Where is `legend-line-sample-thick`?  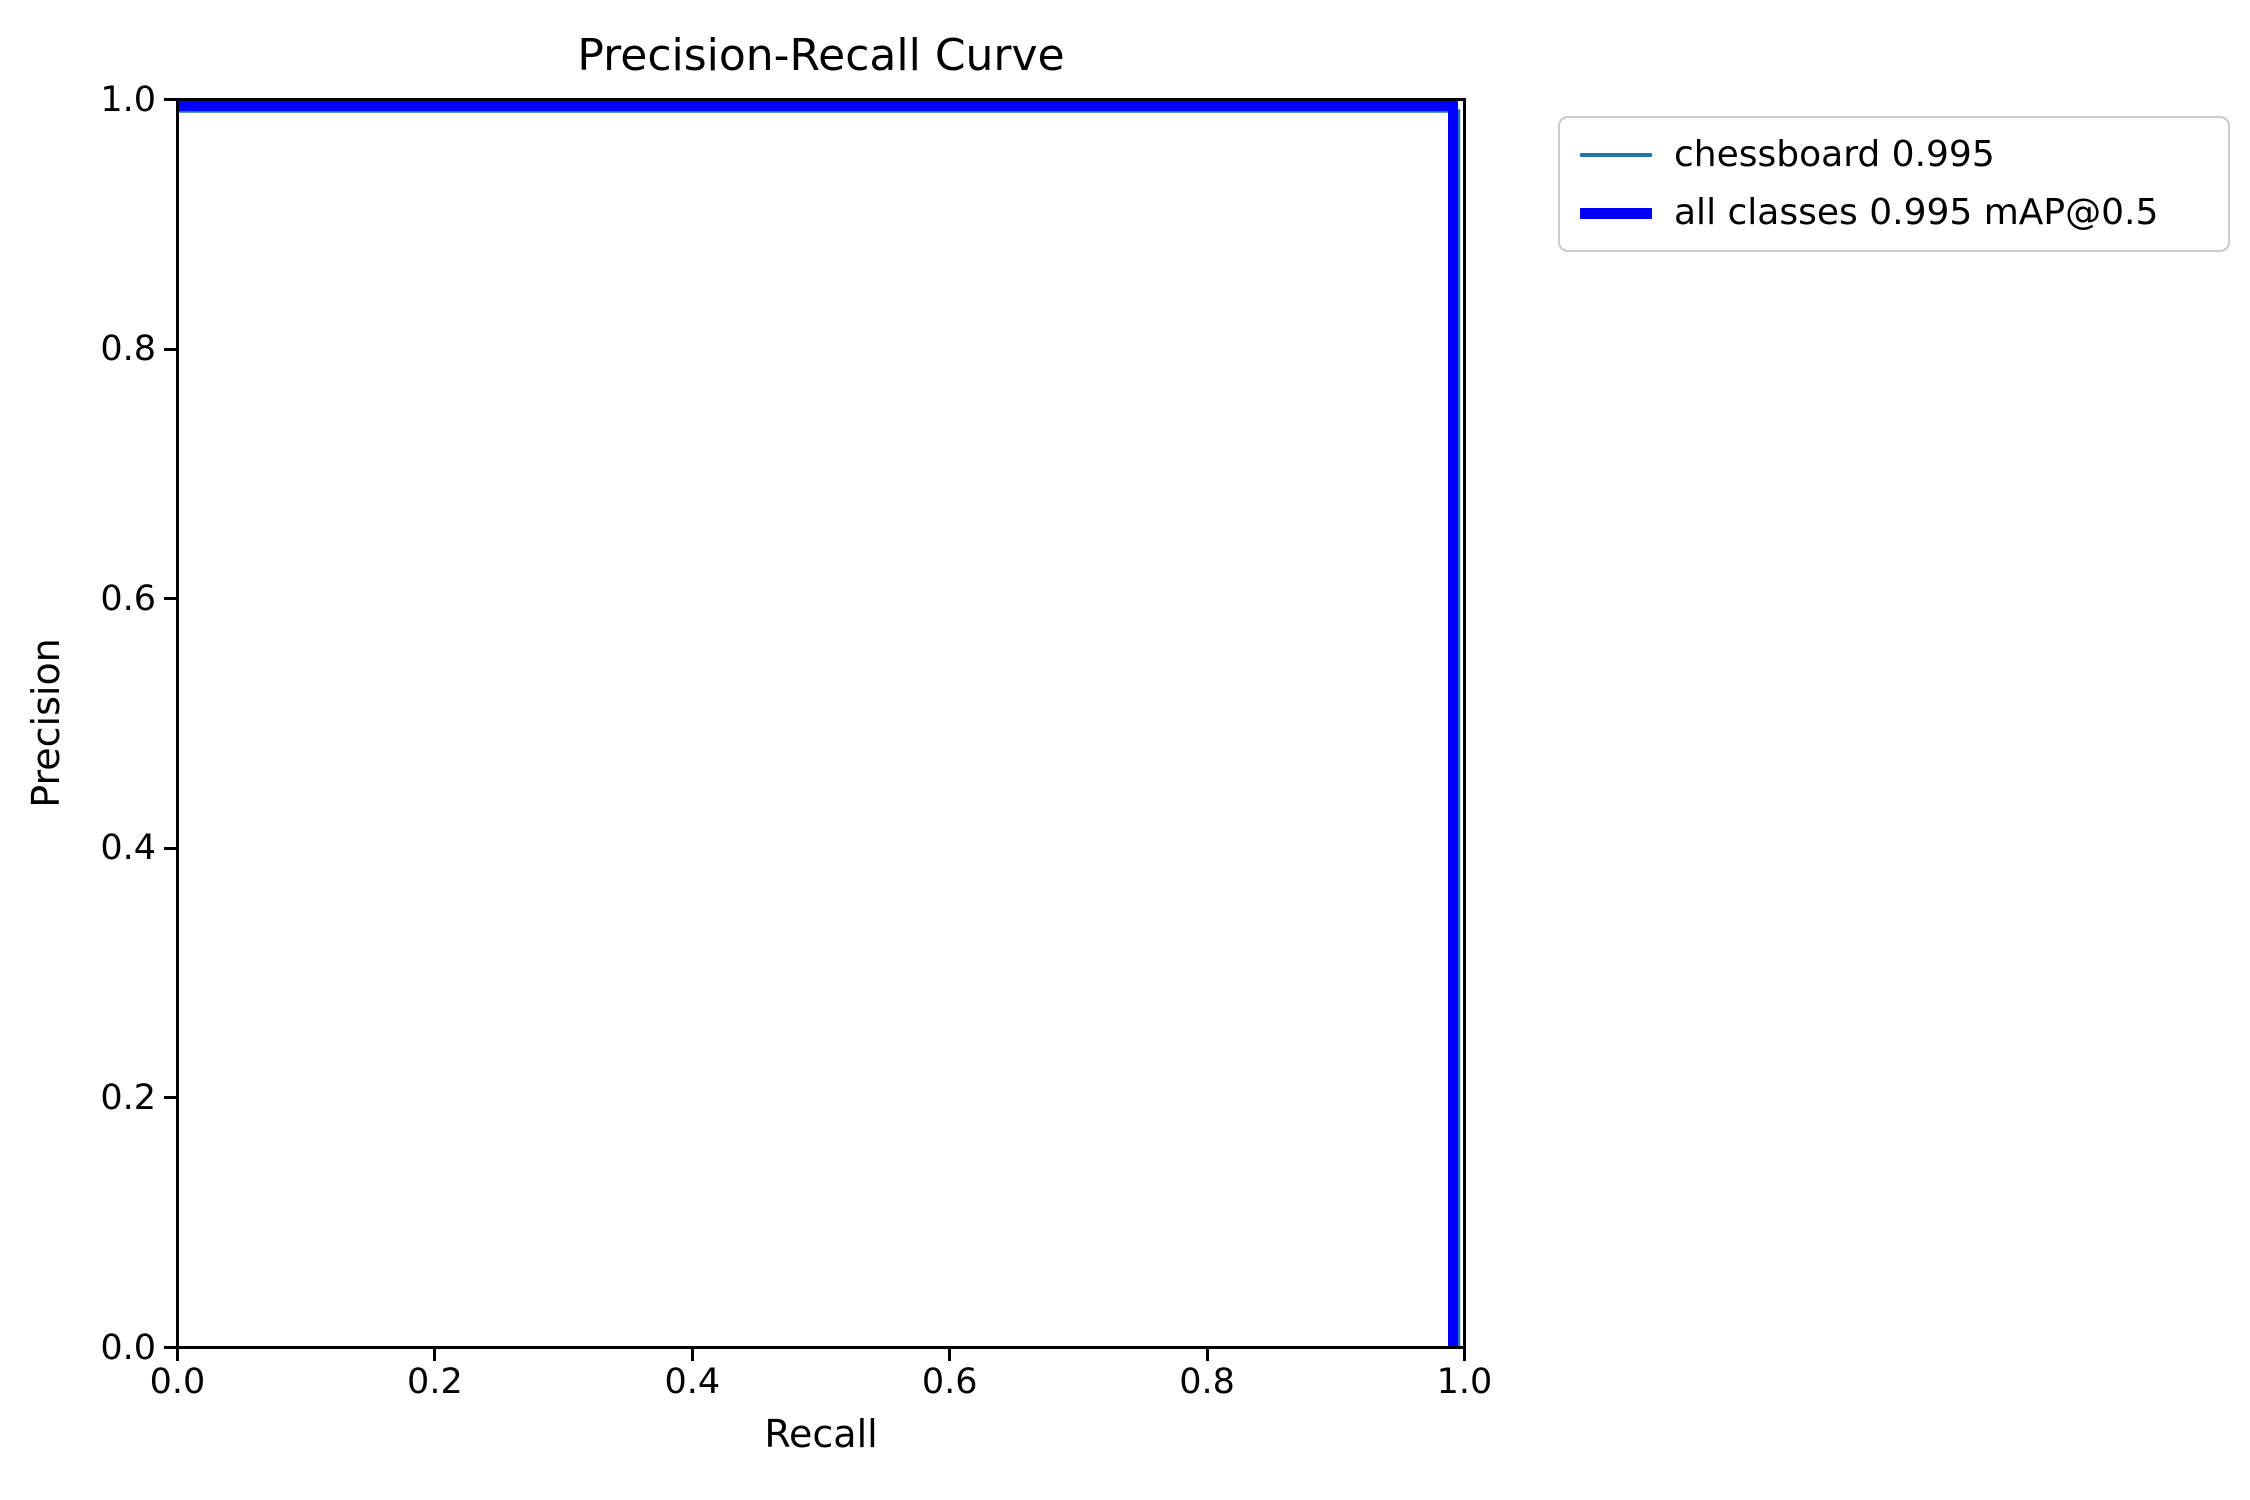
legend-line-sample-thick is located at coordinates (1616, 213).